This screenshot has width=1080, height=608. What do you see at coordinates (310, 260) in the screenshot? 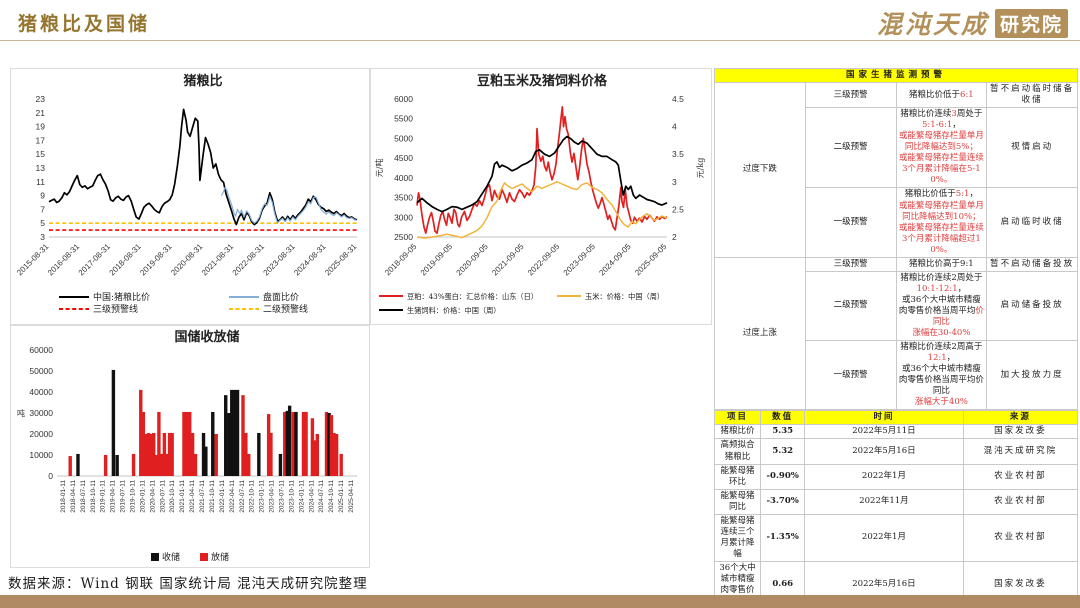
I see `svg-text: 2024-08-31` at bounding box center [310, 260].